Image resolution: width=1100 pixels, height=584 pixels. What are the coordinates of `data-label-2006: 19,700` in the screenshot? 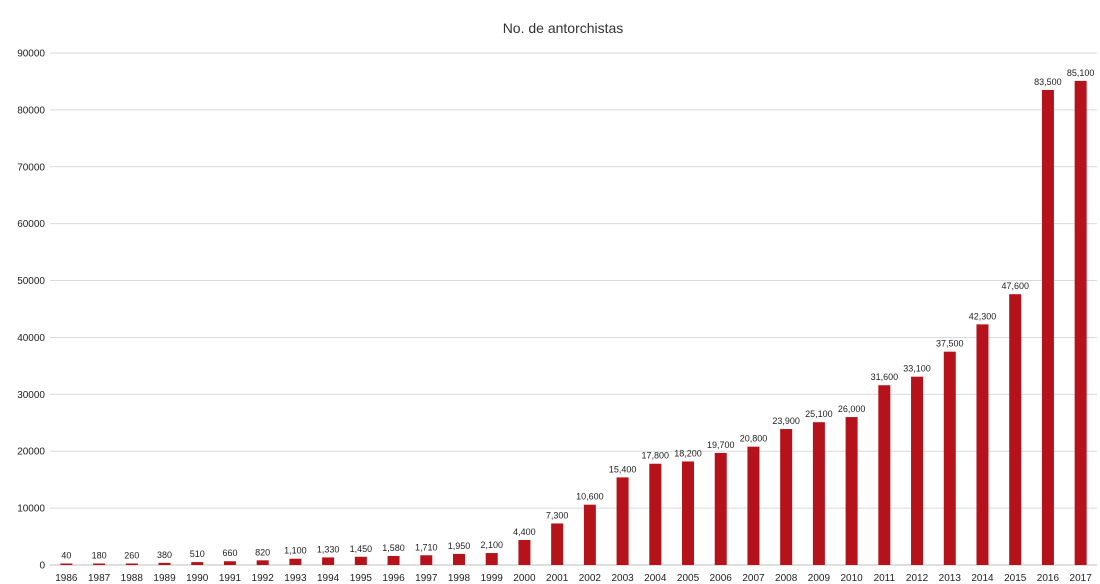 It's located at (721, 445).